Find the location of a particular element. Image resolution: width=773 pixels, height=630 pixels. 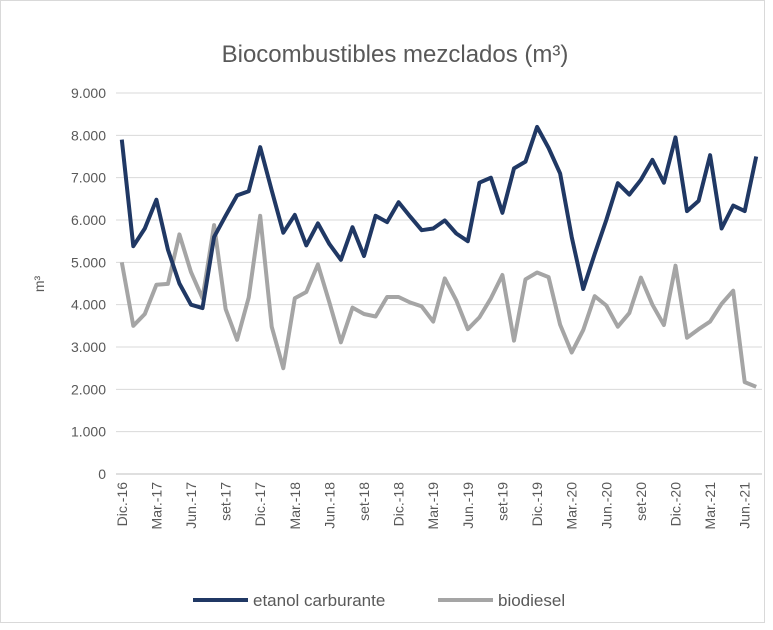

legend-label: biodiesel is located at coordinates (531, 600).